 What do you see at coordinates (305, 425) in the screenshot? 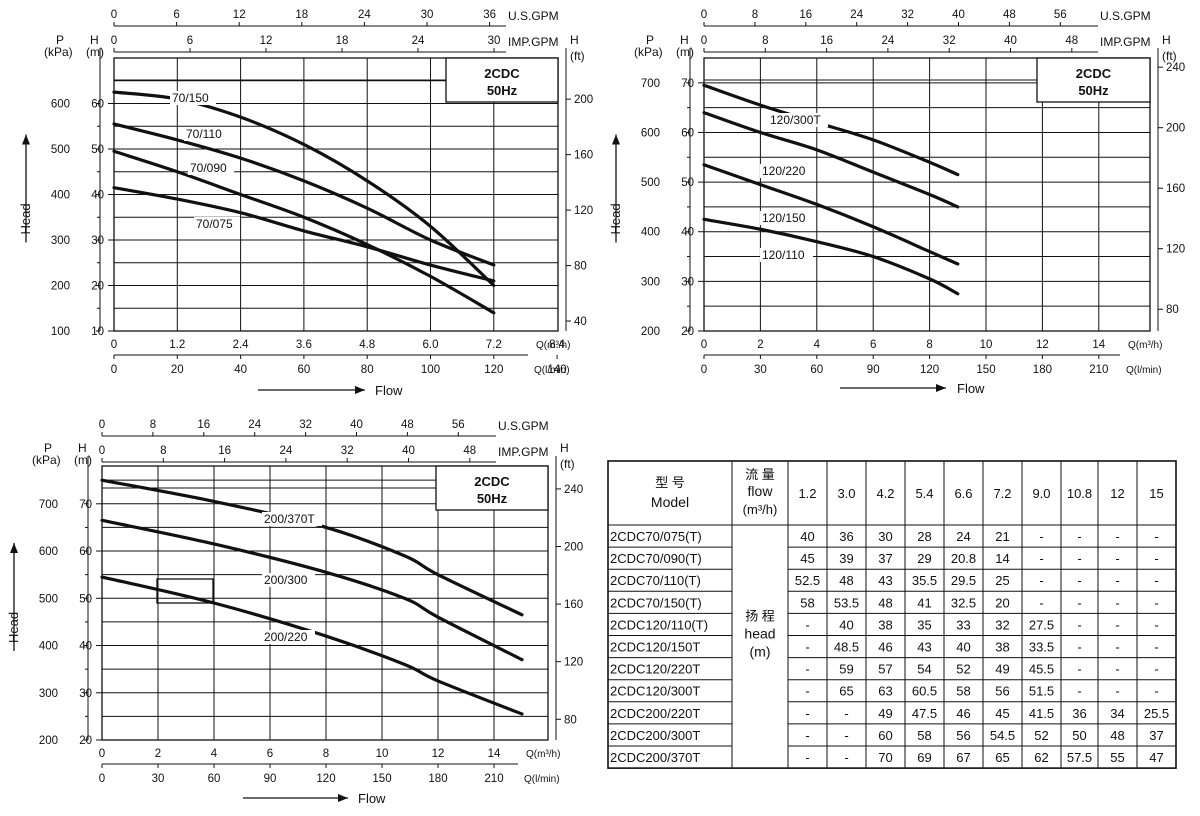
I see `usgpm-tick-label: 32` at bounding box center [305, 425].